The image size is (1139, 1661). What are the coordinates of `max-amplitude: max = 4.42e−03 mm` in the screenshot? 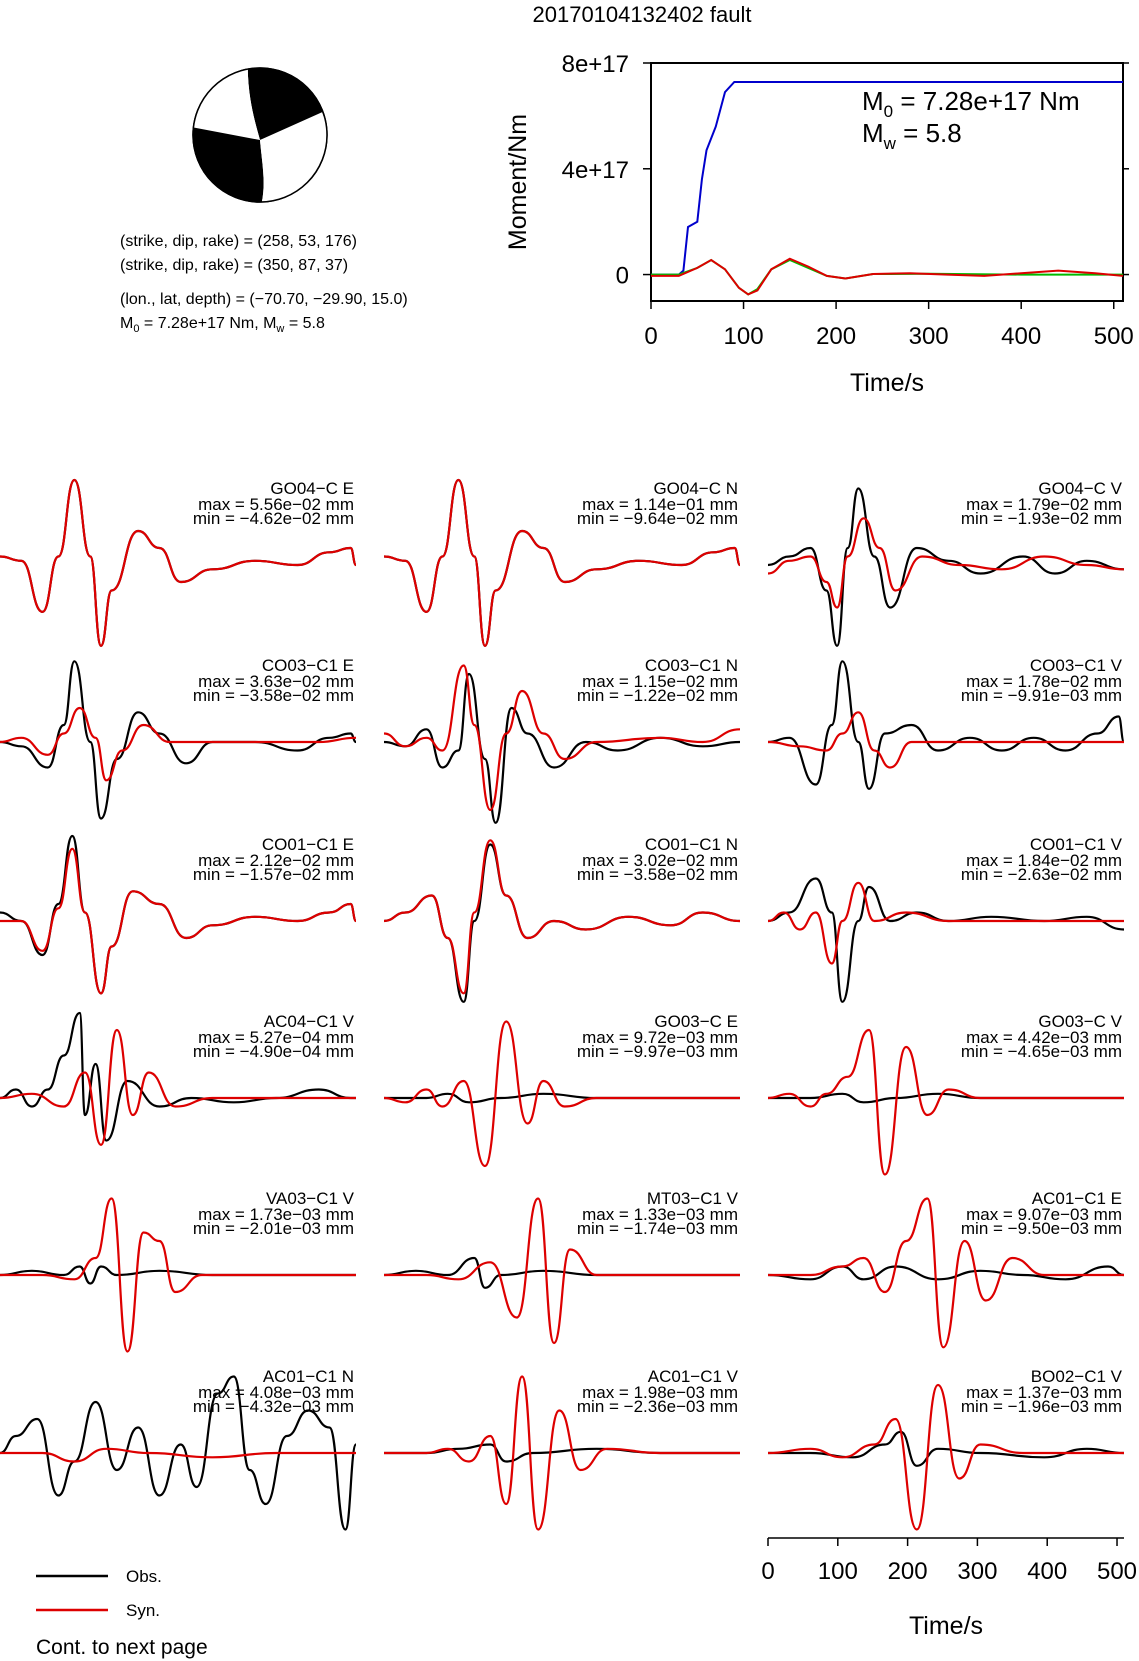 It's located at (1044, 1037).